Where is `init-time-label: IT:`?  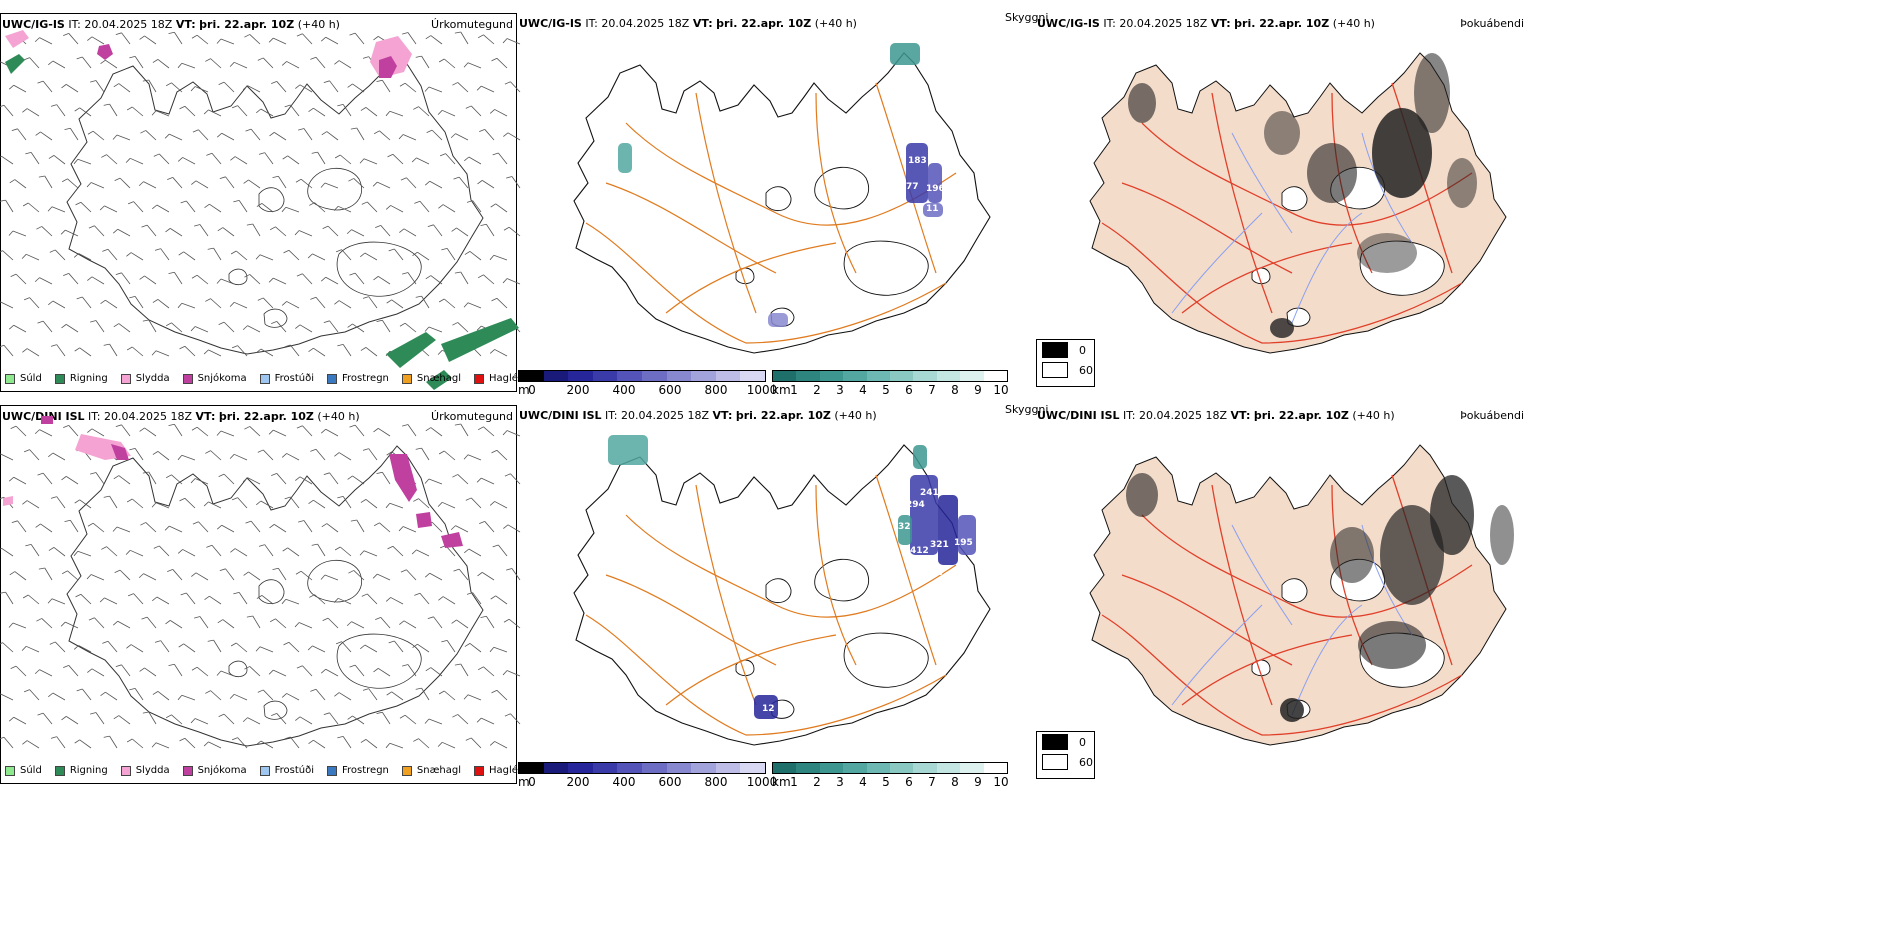 init-time-label: IT: is located at coordinates (611, 415).